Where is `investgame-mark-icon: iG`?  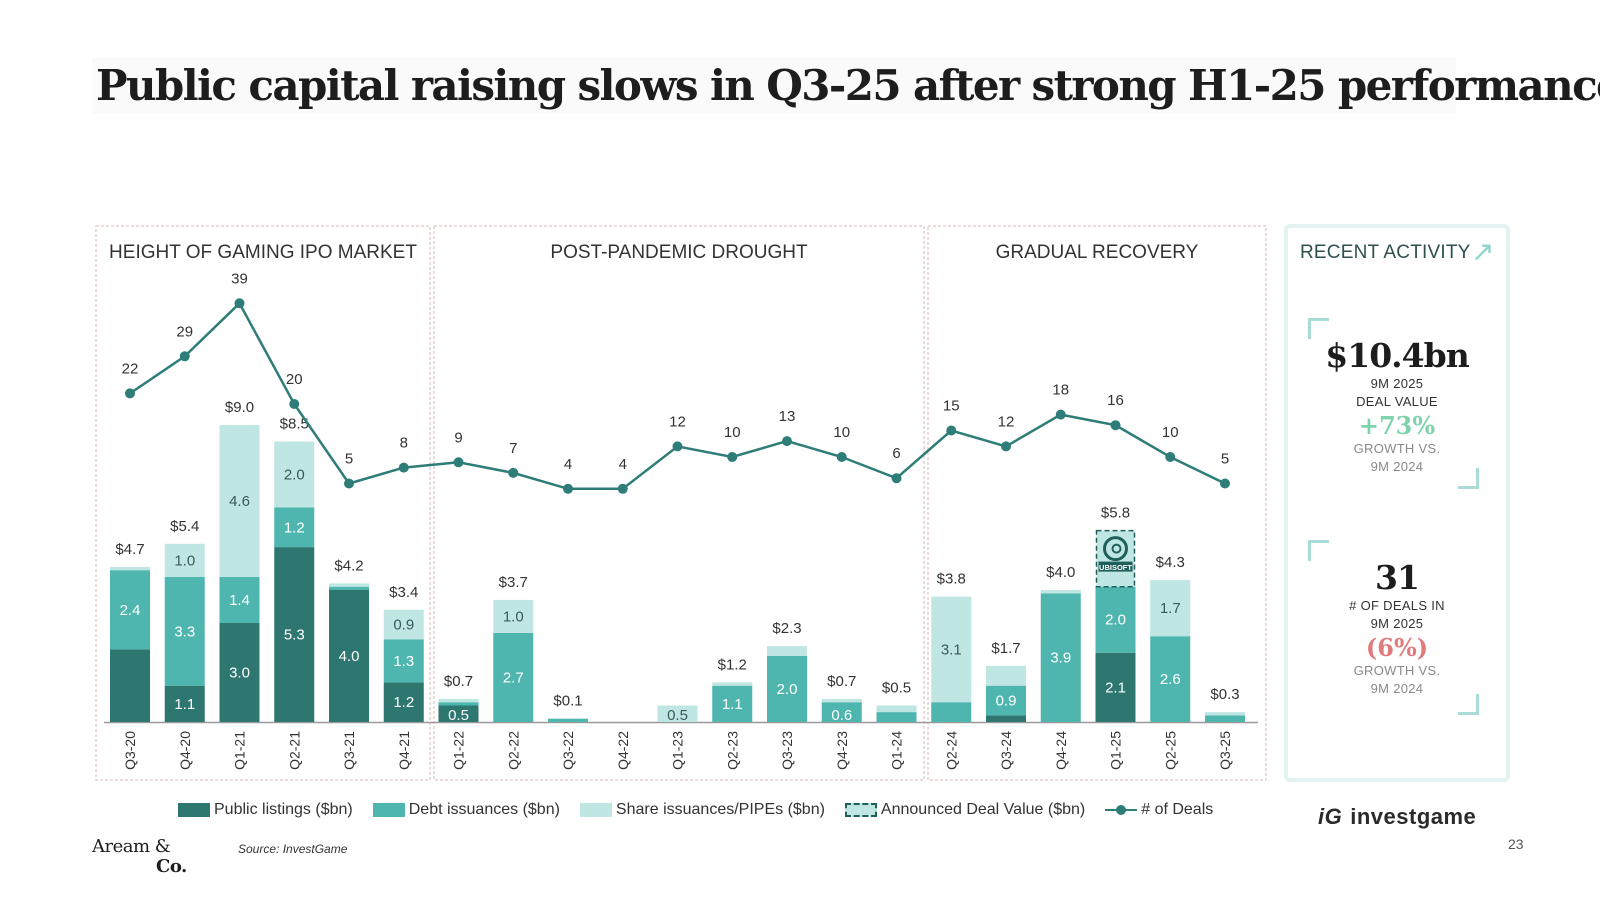 investgame-mark-icon: iG is located at coordinates (1330, 816).